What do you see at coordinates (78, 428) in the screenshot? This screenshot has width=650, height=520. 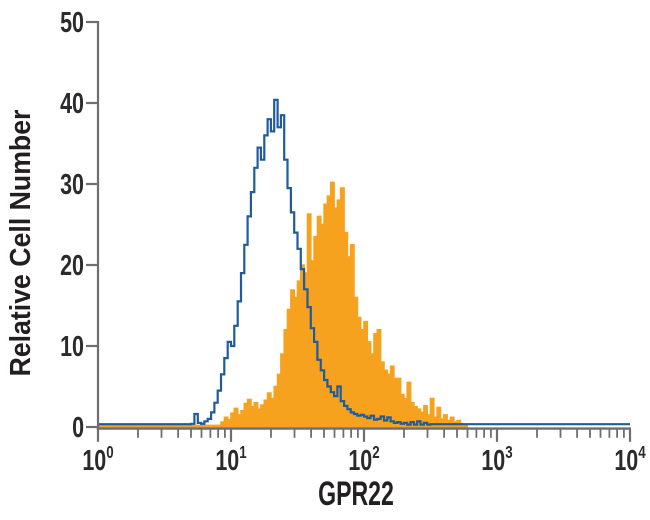 I see `y-tick-label: 0` at bounding box center [78, 428].